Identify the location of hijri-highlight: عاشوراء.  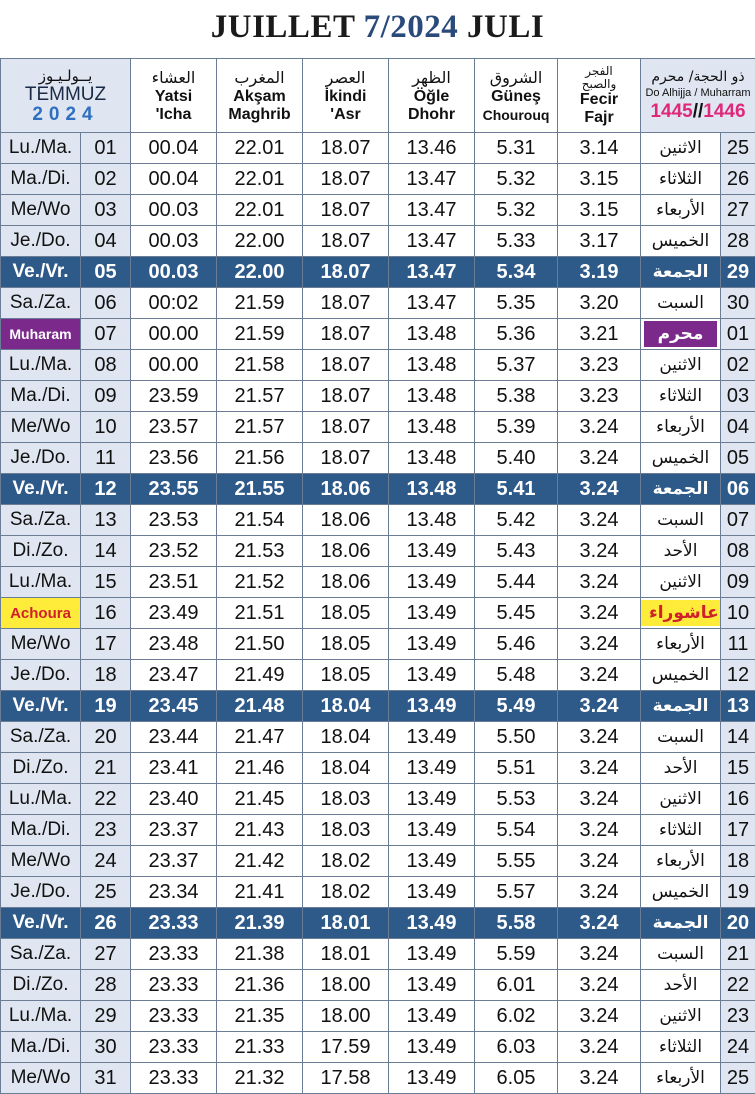
(681, 613).